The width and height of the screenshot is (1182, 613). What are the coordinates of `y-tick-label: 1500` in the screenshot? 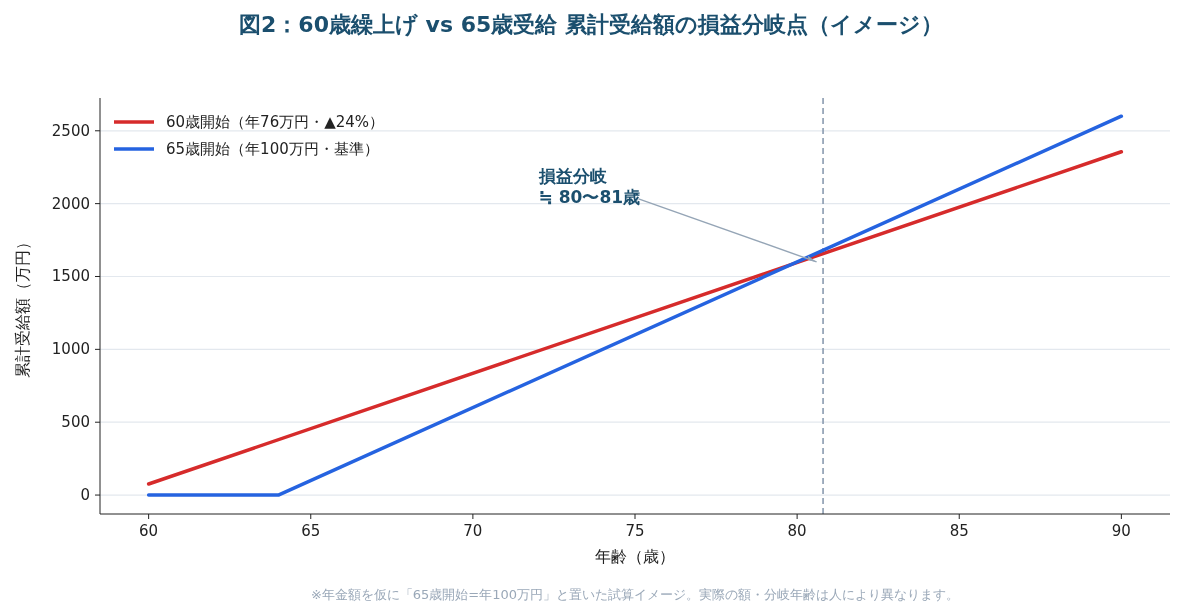 It's located at (70, 276).